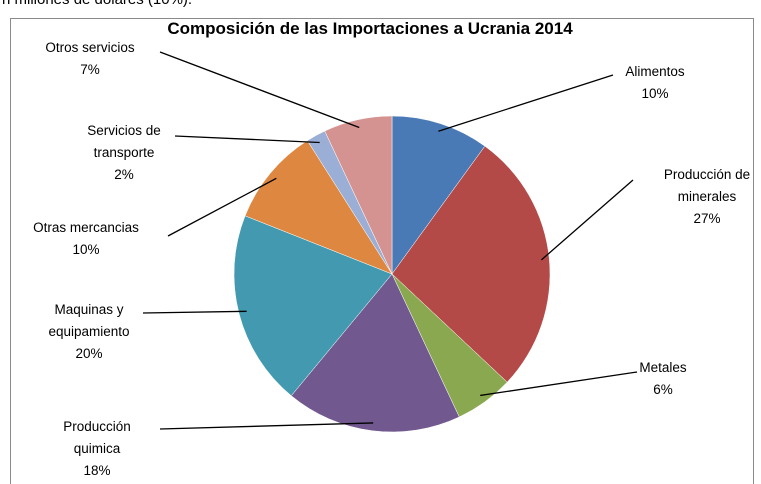 The height and width of the screenshot is (484, 761). I want to click on slice-label: Alimentos, so click(655, 71).